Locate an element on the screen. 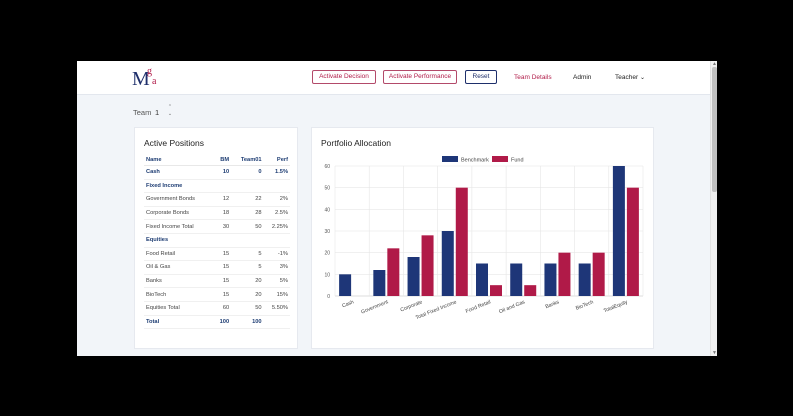 The width and height of the screenshot is (793, 416). col-bm: BM is located at coordinates (222, 160).